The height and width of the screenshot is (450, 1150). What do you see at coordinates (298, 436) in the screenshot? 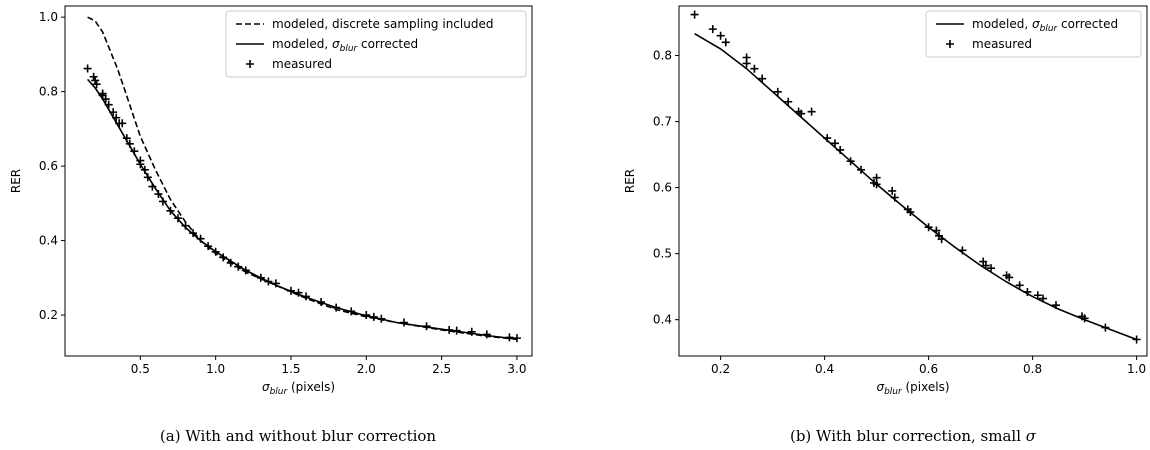
I see `figure-caption: (a) With and without blur correction` at bounding box center [298, 436].